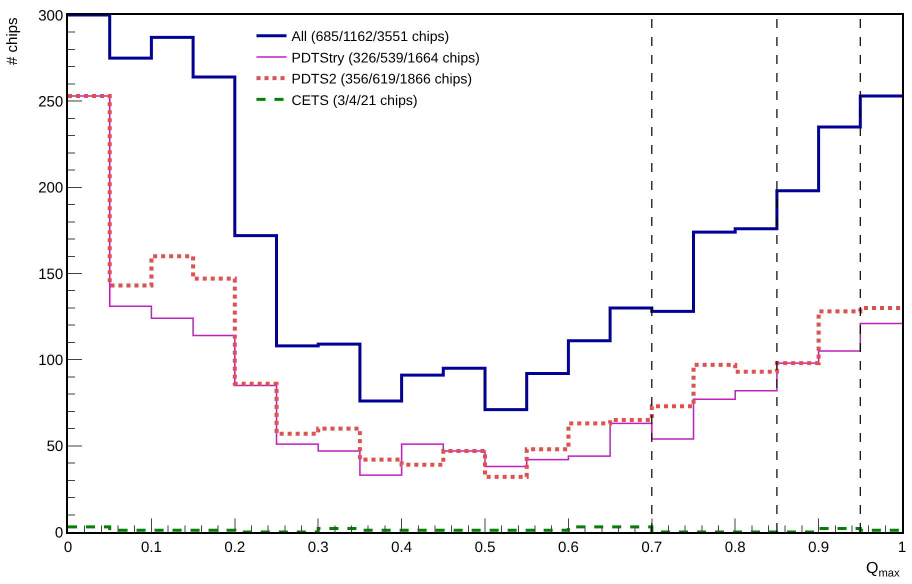  What do you see at coordinates (318, 547) in the screenshot?
I see `x-tick-label: 0.3` at bounding box center [318, 547].